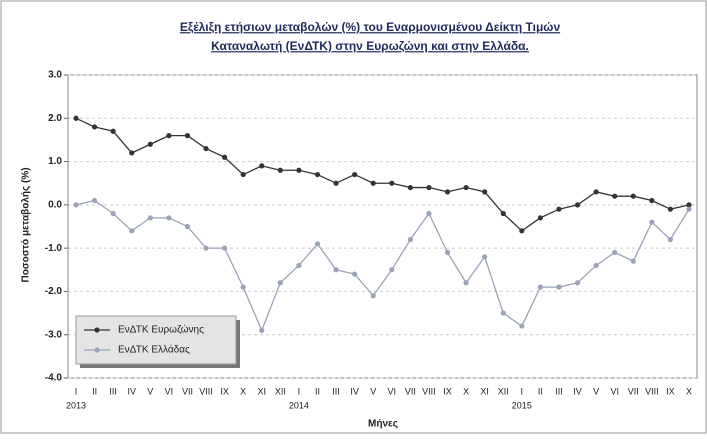 The width and height of the screenshot is (707, 439). Describe the element at coordinates (154, 350) in the screenshot. I see `legend-label: ΕνΔΤΚ Ελλάδας` at that location.